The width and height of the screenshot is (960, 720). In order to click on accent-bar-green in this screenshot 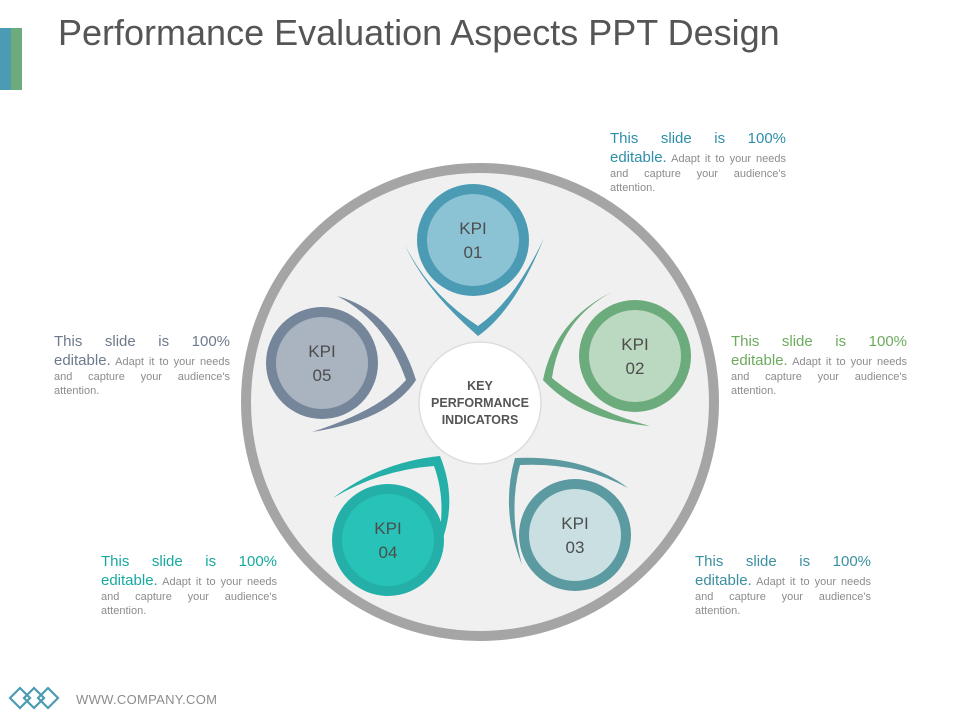, I will do `click(16, 59)`.